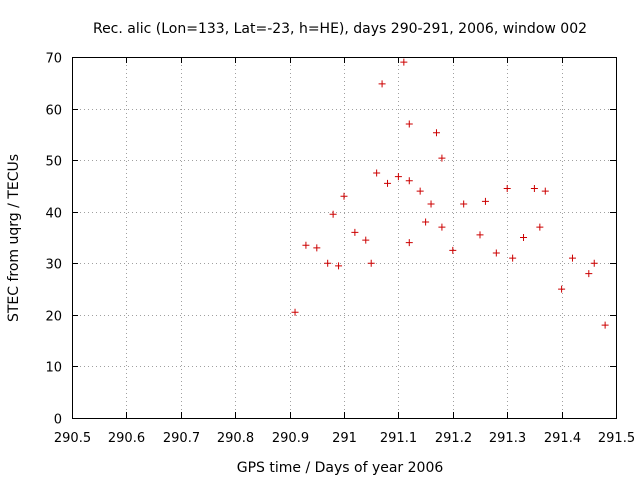  What do you see at coordinates (53, 162) in the screenshot?
I see `y-tick-label: 50` at bounding box center [53, 162].